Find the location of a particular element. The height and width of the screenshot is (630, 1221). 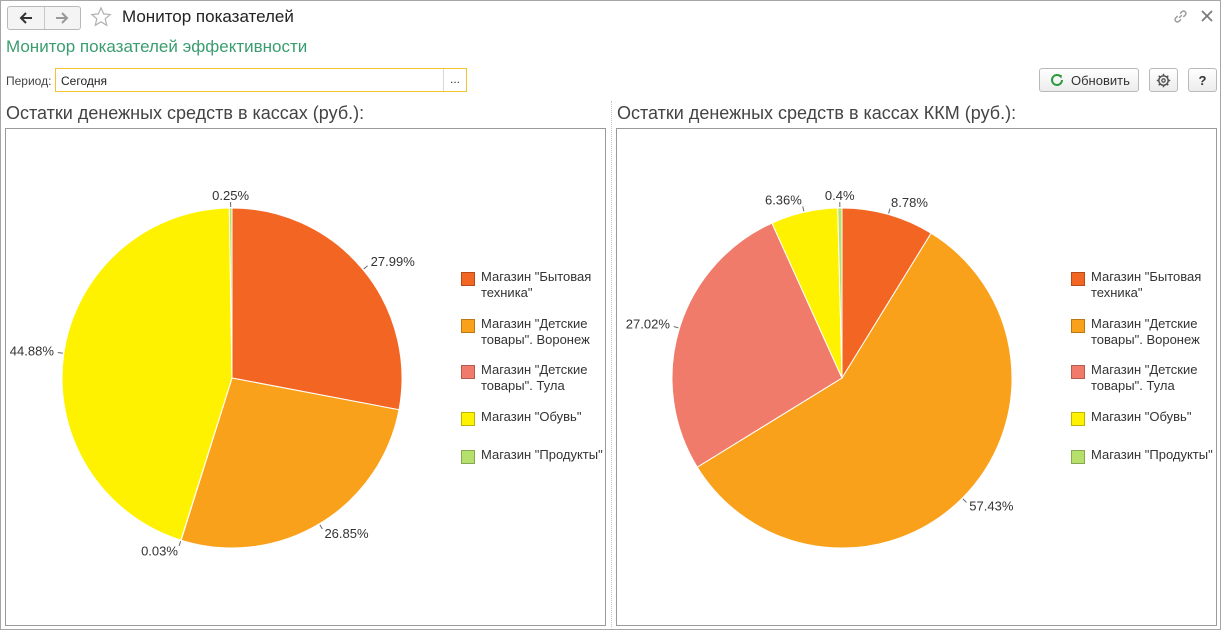

slice-percent-label: 0.03% is located at coordinates (159, 551).